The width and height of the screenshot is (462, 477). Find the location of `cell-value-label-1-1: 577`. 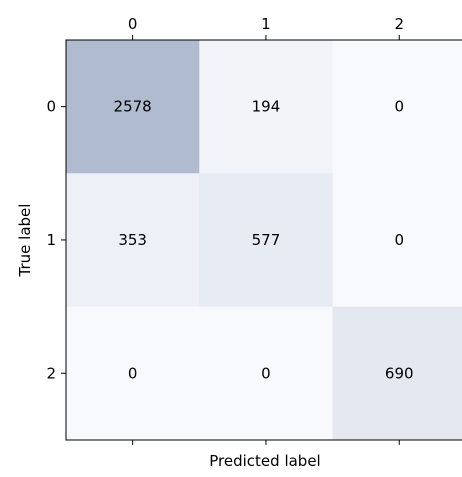

cell-value-label-1-1: 577 is located at coordinates (266, 240).